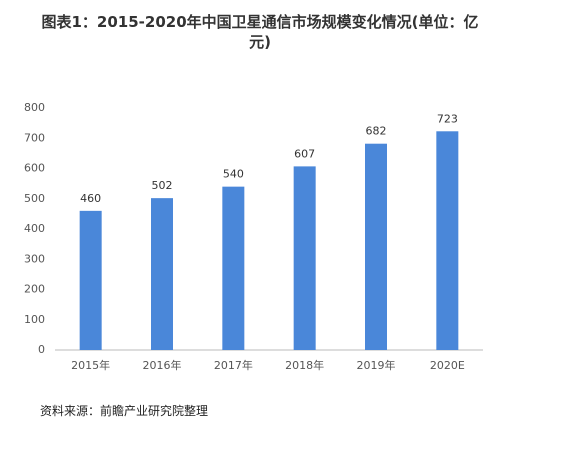  Describe the element at coordinates (34, 107) in the screenshot. I see `y-tick-label: 800` at that location.